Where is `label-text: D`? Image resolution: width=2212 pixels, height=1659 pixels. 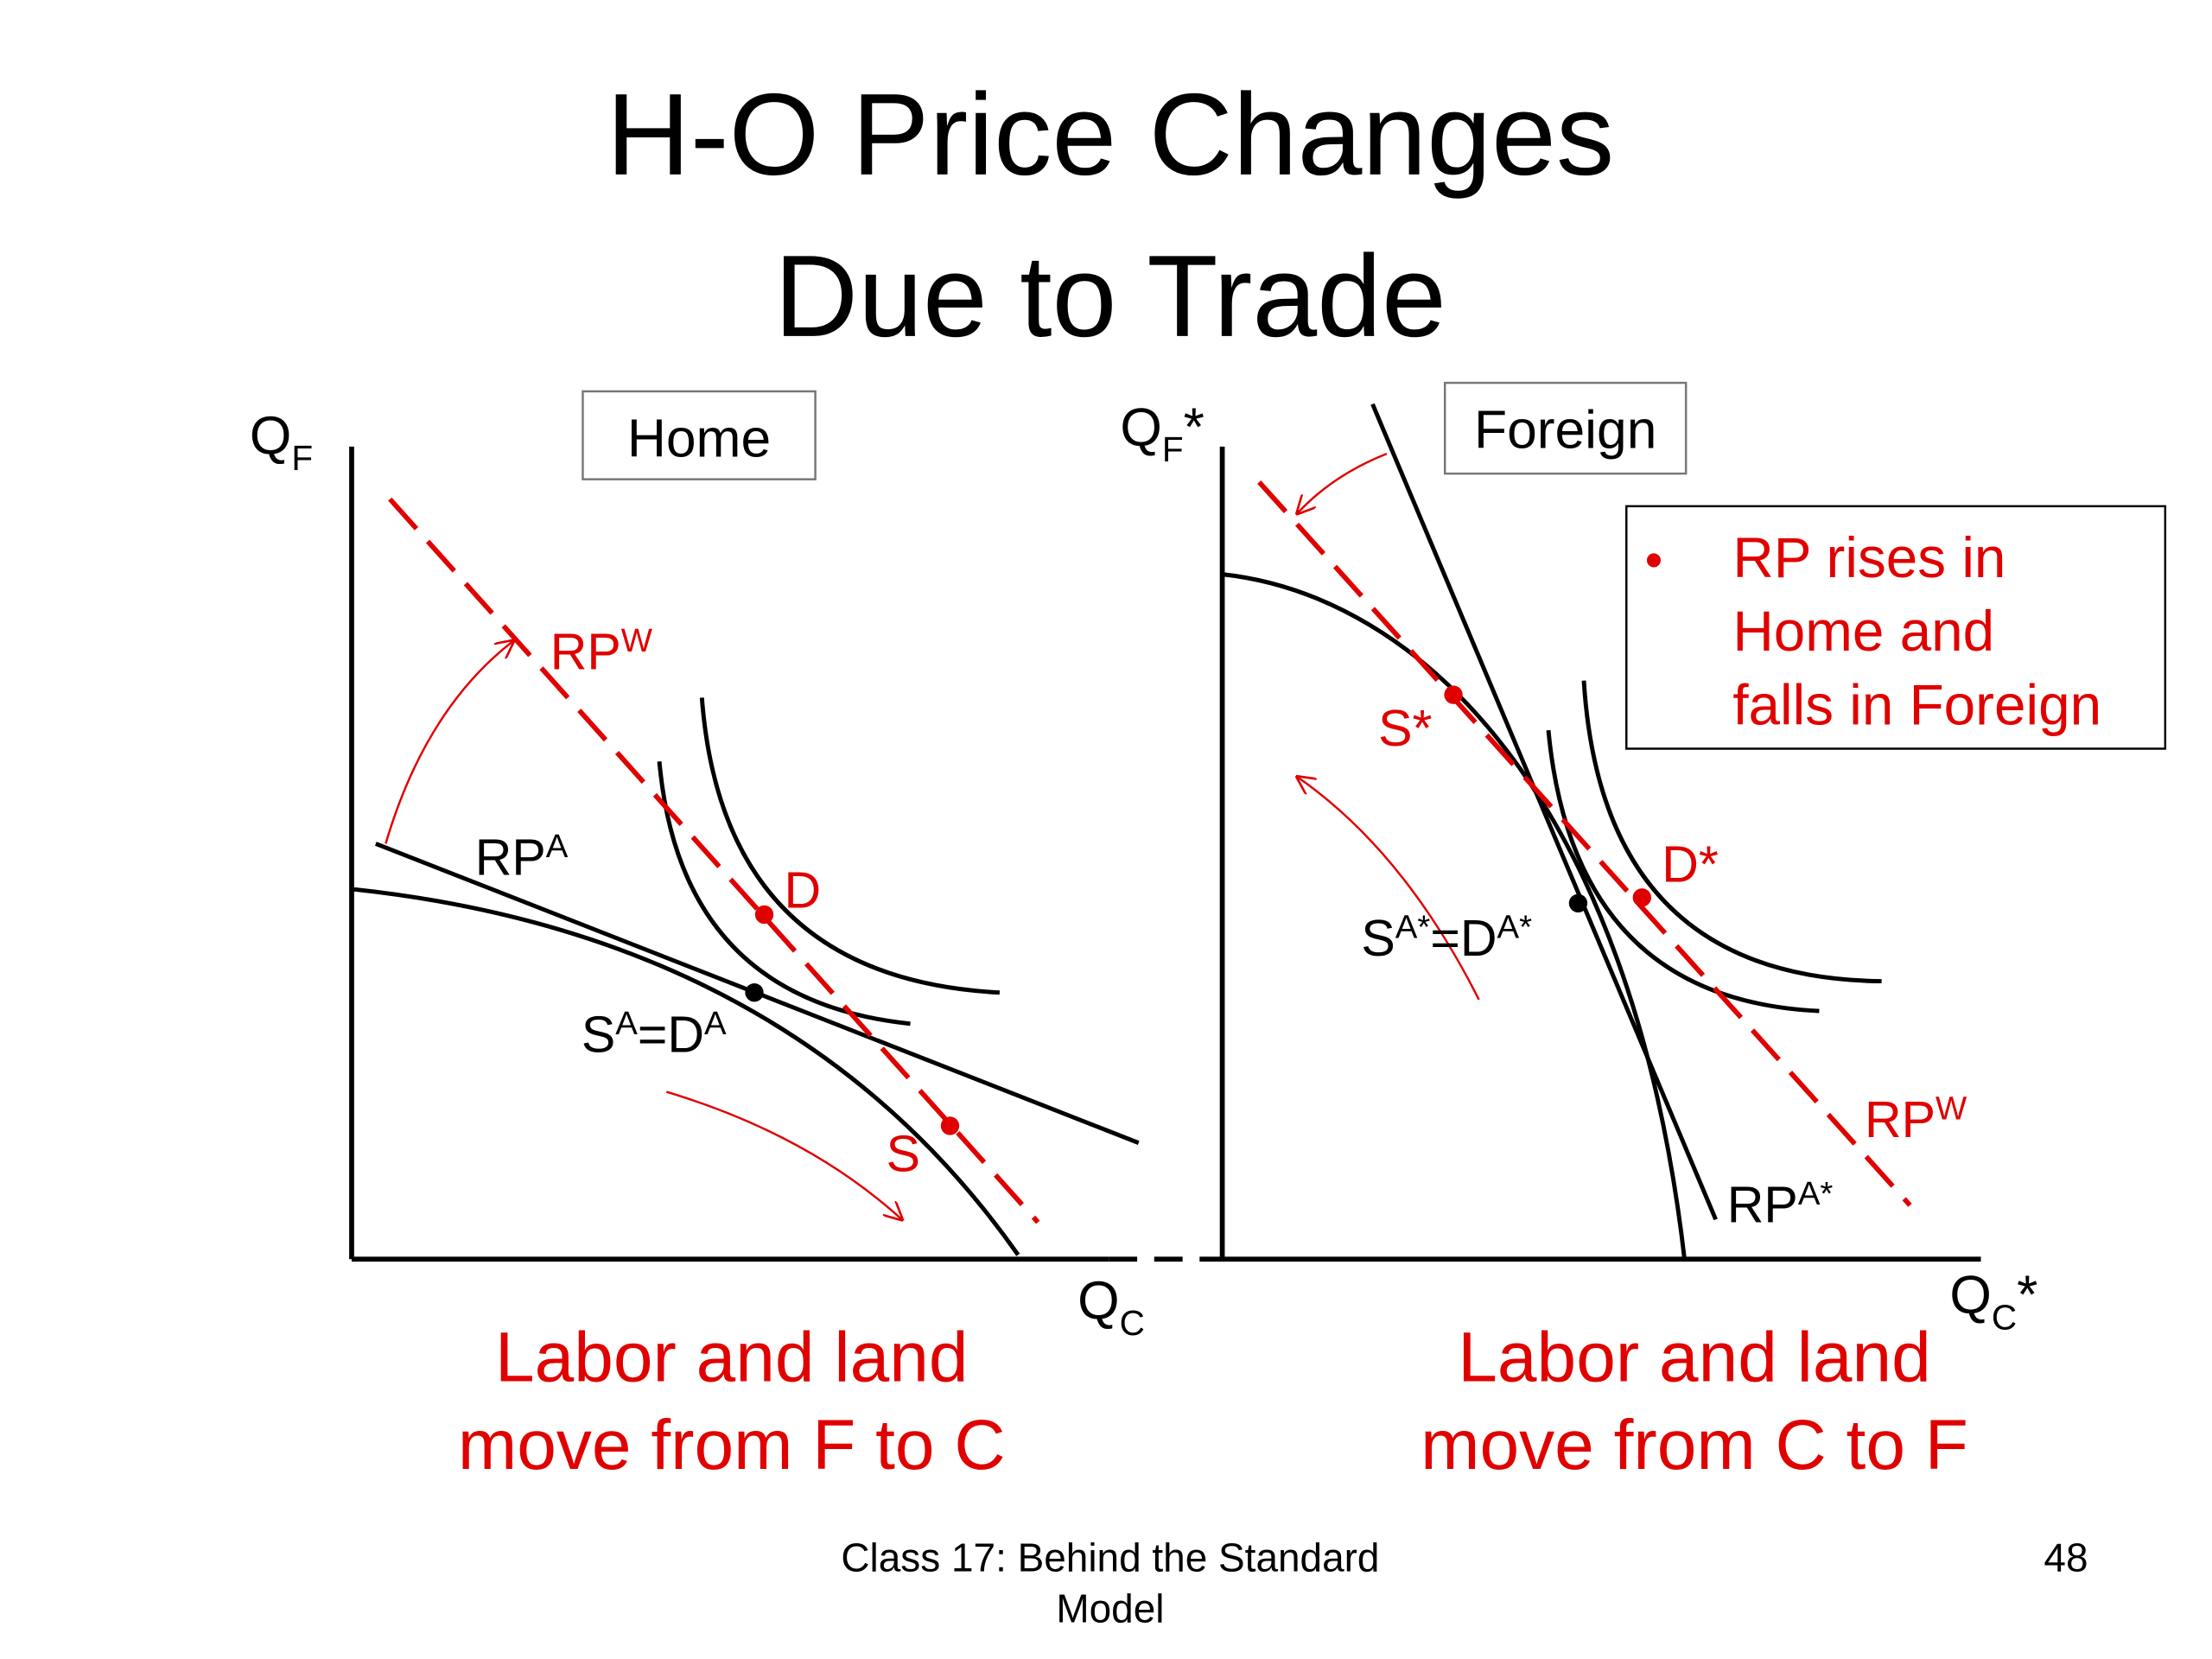 label-text: D is located at coordinates (802, 889).